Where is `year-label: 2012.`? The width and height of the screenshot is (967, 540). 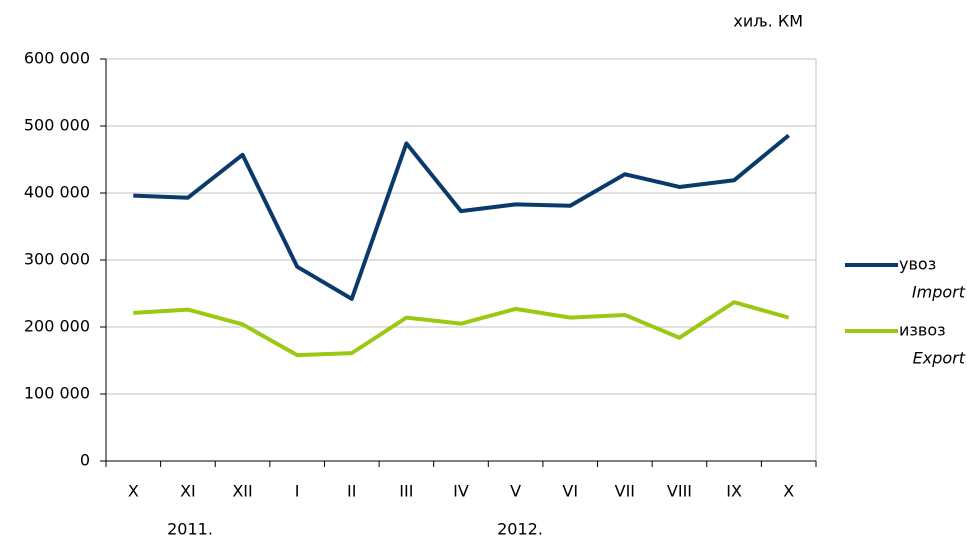 year-label: 2012. is located at coordinates (520, 529).